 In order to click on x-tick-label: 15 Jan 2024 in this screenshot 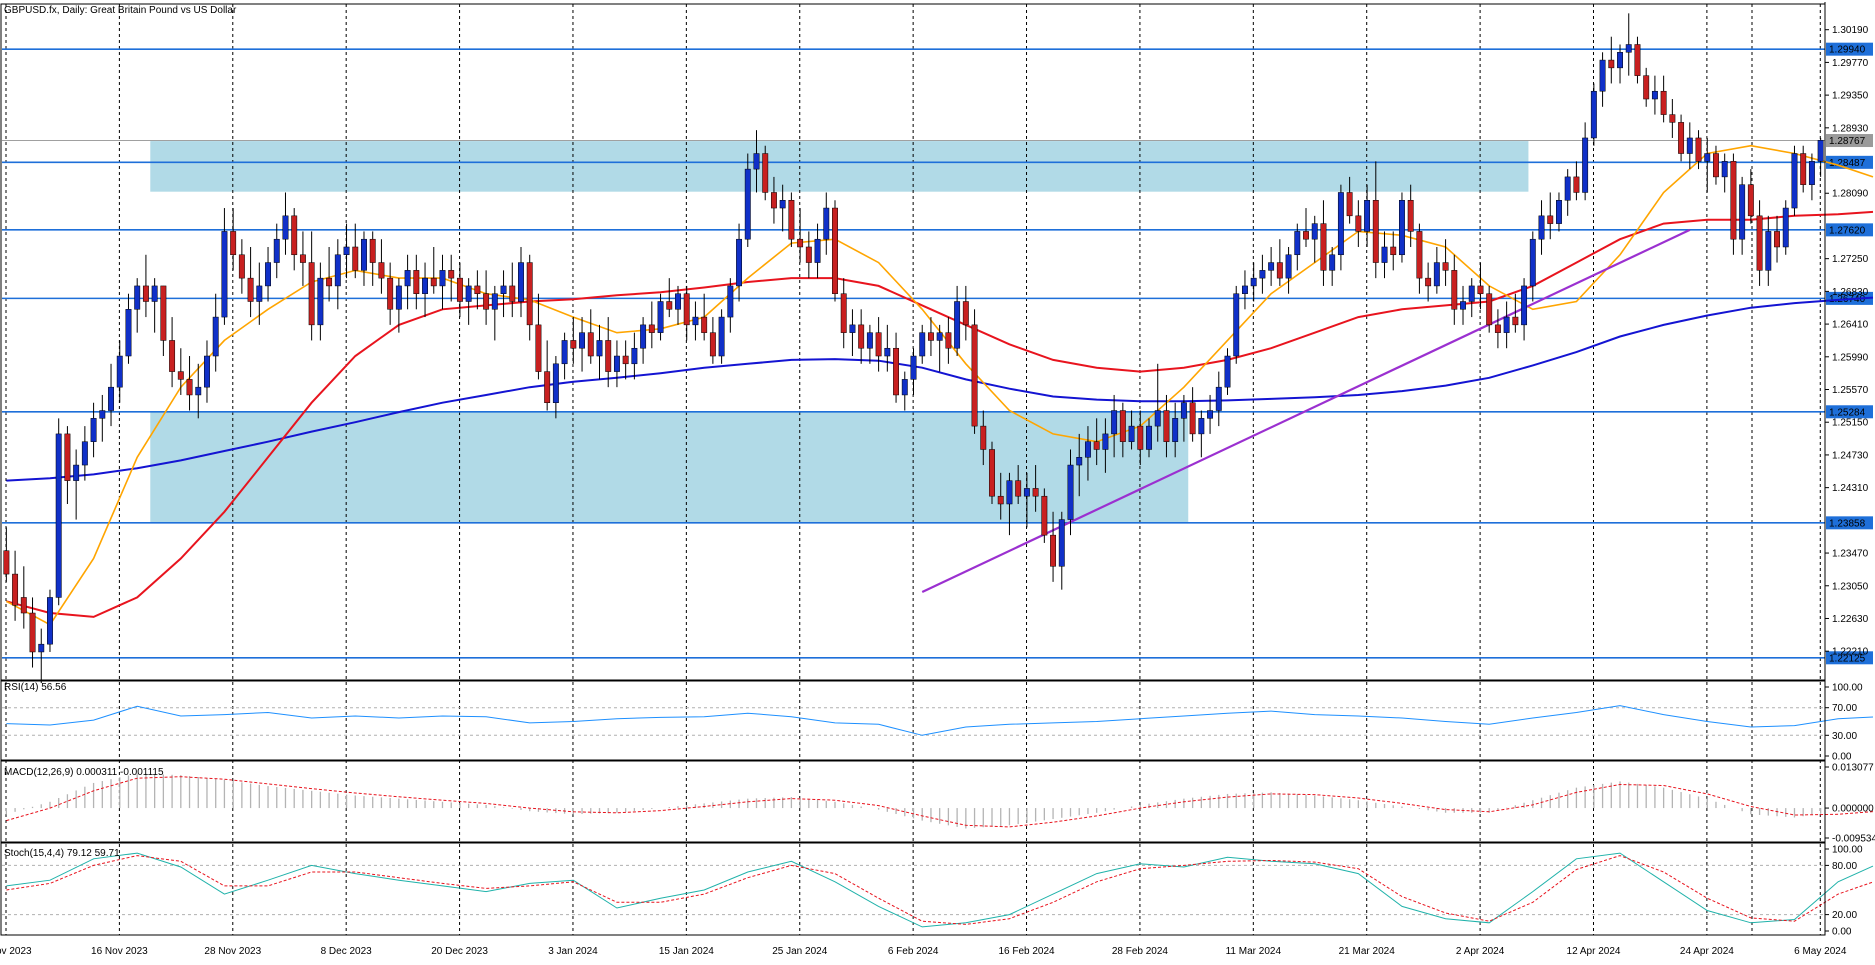, I will do `click(686, 951)`.